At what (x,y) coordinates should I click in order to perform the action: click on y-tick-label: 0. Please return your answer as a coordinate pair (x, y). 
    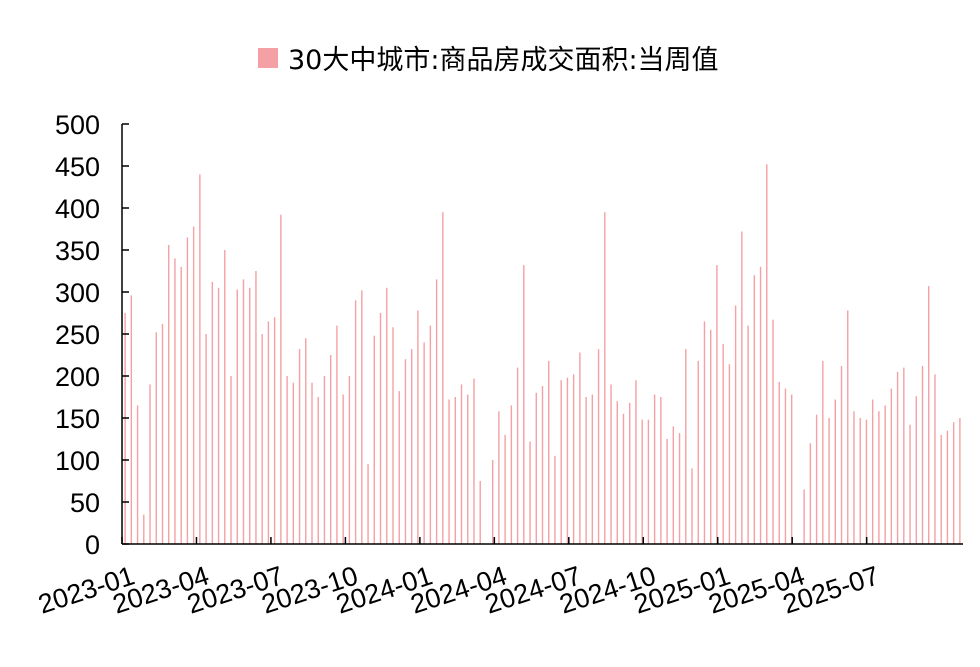
    Looking at the image, I should click on (92, 545).